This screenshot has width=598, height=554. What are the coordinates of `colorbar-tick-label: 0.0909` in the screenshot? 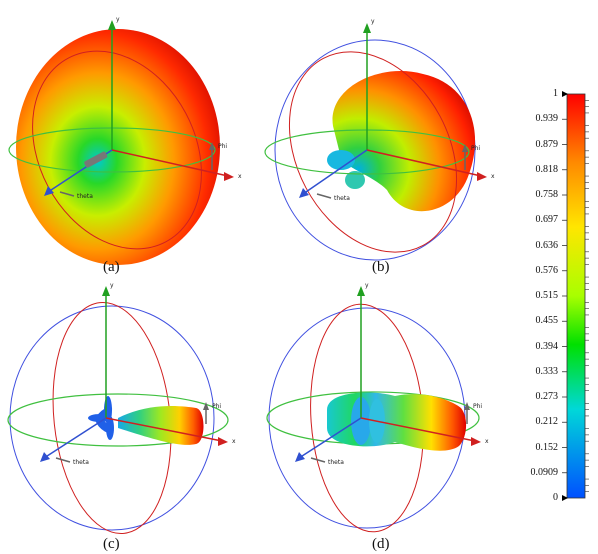 It's located at (544, 472).